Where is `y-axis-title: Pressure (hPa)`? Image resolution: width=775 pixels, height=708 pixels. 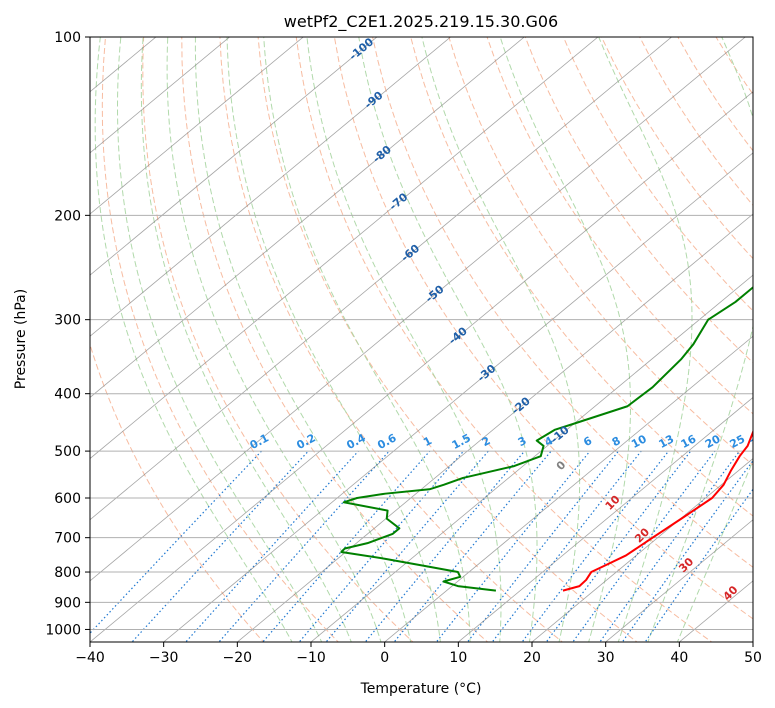 y-axis-title: Pressure (hPa) is located at coordinates (21, 339).